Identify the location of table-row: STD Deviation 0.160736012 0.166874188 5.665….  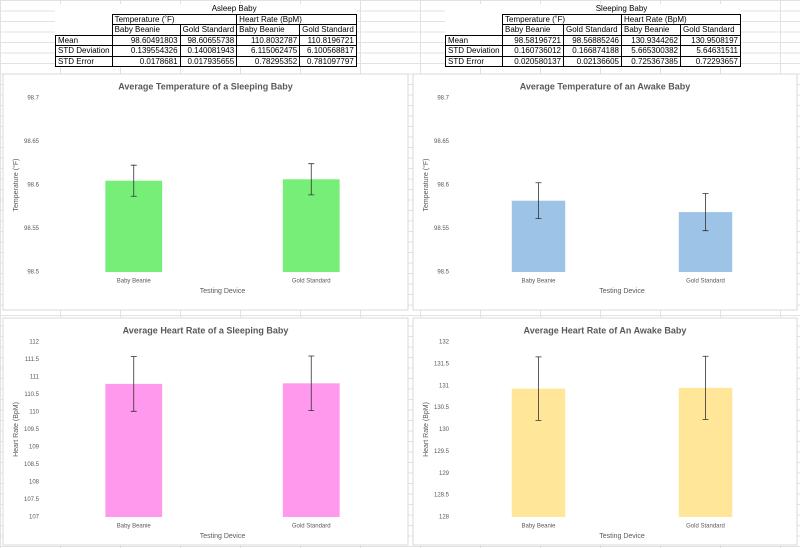
(593, 51).